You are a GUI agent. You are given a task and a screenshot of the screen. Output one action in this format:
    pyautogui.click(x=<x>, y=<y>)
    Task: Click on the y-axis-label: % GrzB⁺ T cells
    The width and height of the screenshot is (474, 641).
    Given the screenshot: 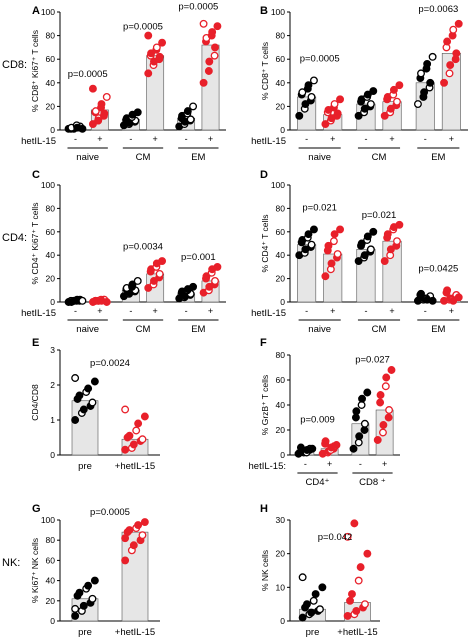 What is the action you would take?
    pyautogui.click(x=265, y=405)
    